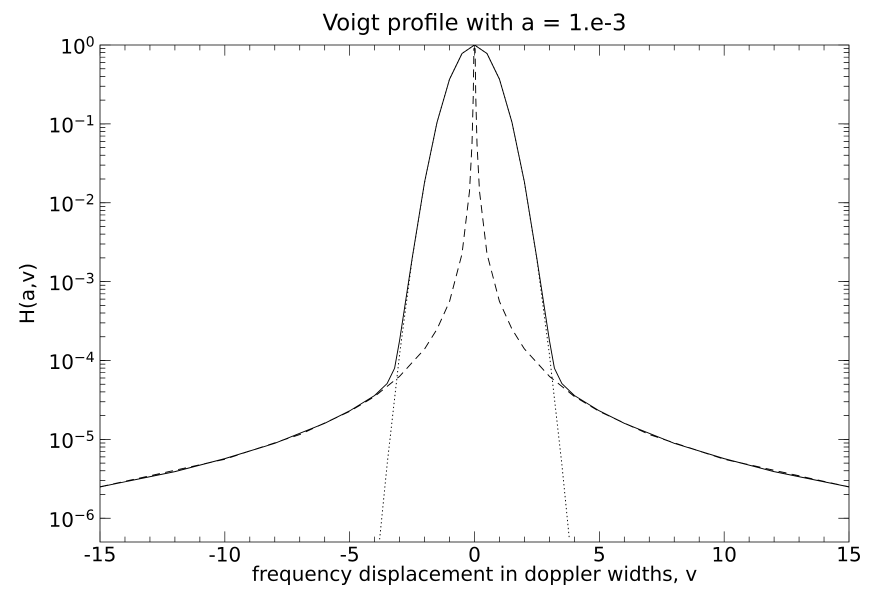 This screenshot has height=610, width=871. What do you see at coordinates (72, 518) in the screenshot?
I see `y-tick-label: 10$^{−6}$` at bounding box center [72, 518].